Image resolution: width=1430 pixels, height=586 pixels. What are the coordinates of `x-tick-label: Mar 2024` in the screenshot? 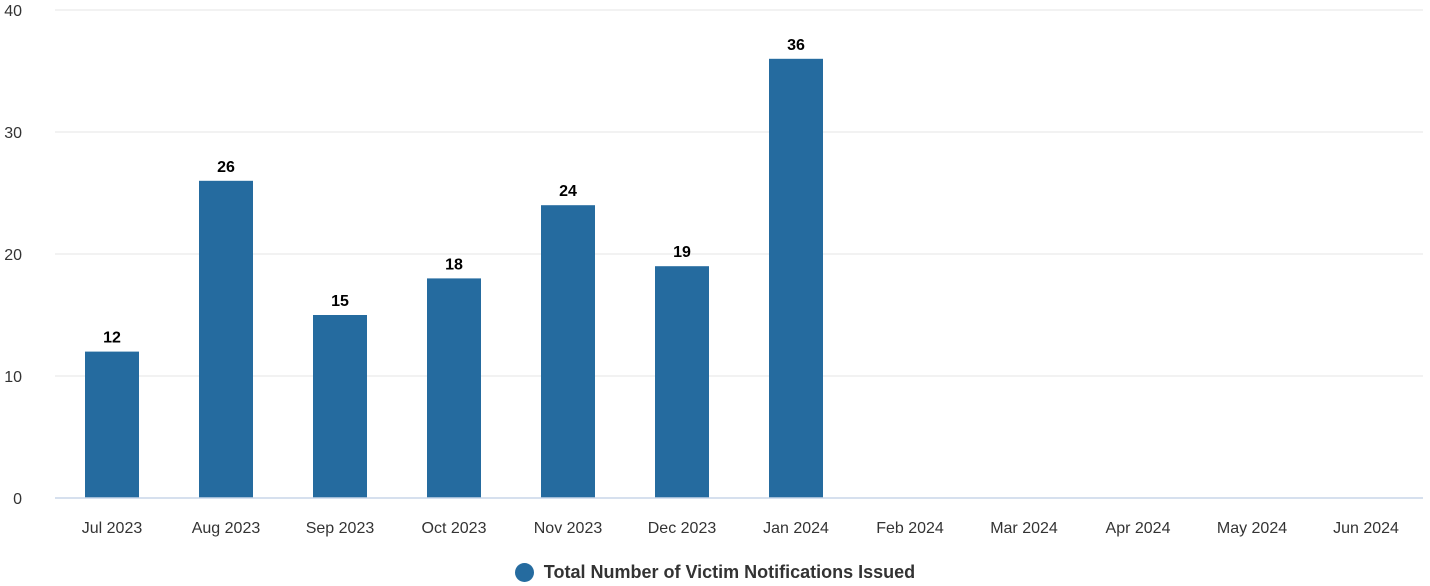 It's located at (1024, 528).